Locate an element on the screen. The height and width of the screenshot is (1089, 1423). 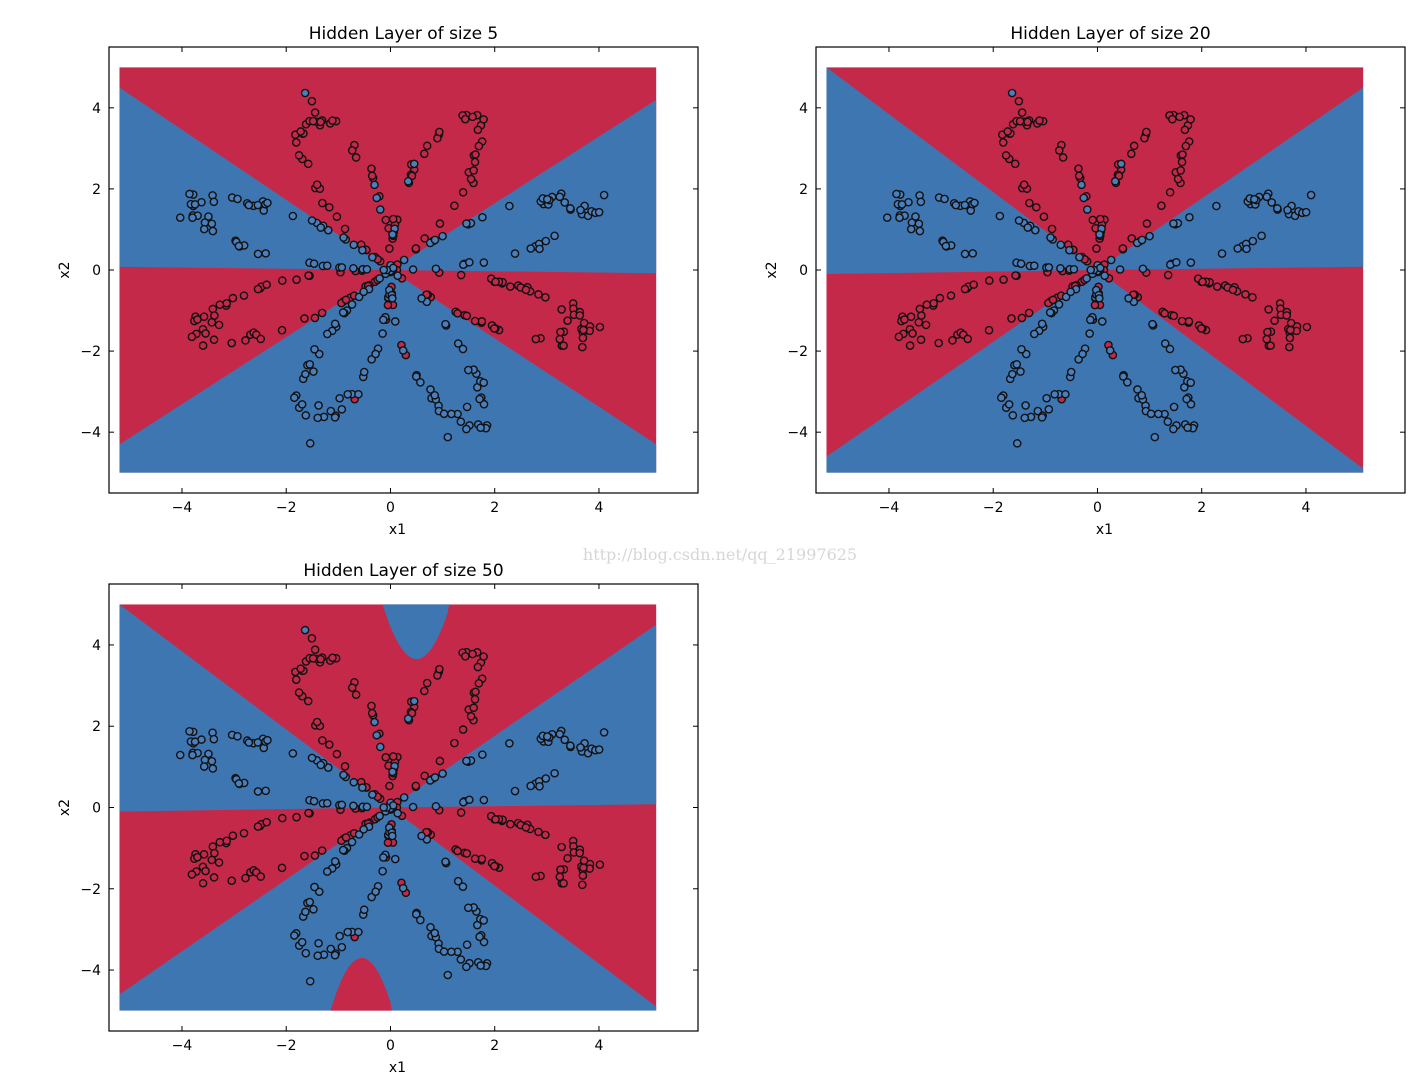
y-tick-label: −4 is located at coordinates (90, 433).